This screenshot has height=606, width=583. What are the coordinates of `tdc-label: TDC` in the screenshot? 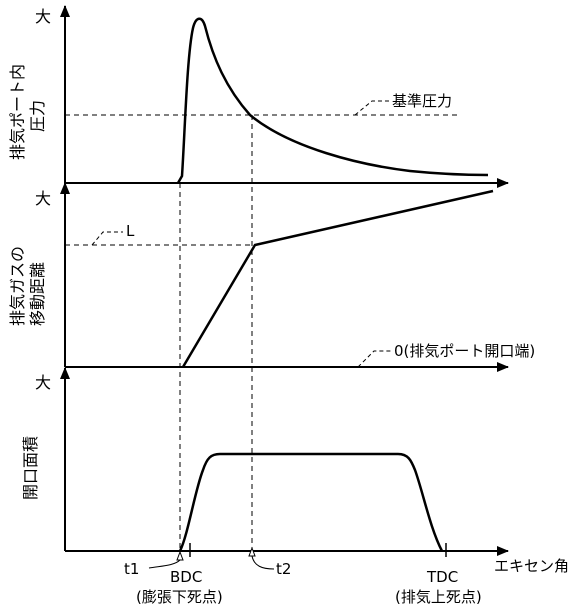 It's located at (442, 577).